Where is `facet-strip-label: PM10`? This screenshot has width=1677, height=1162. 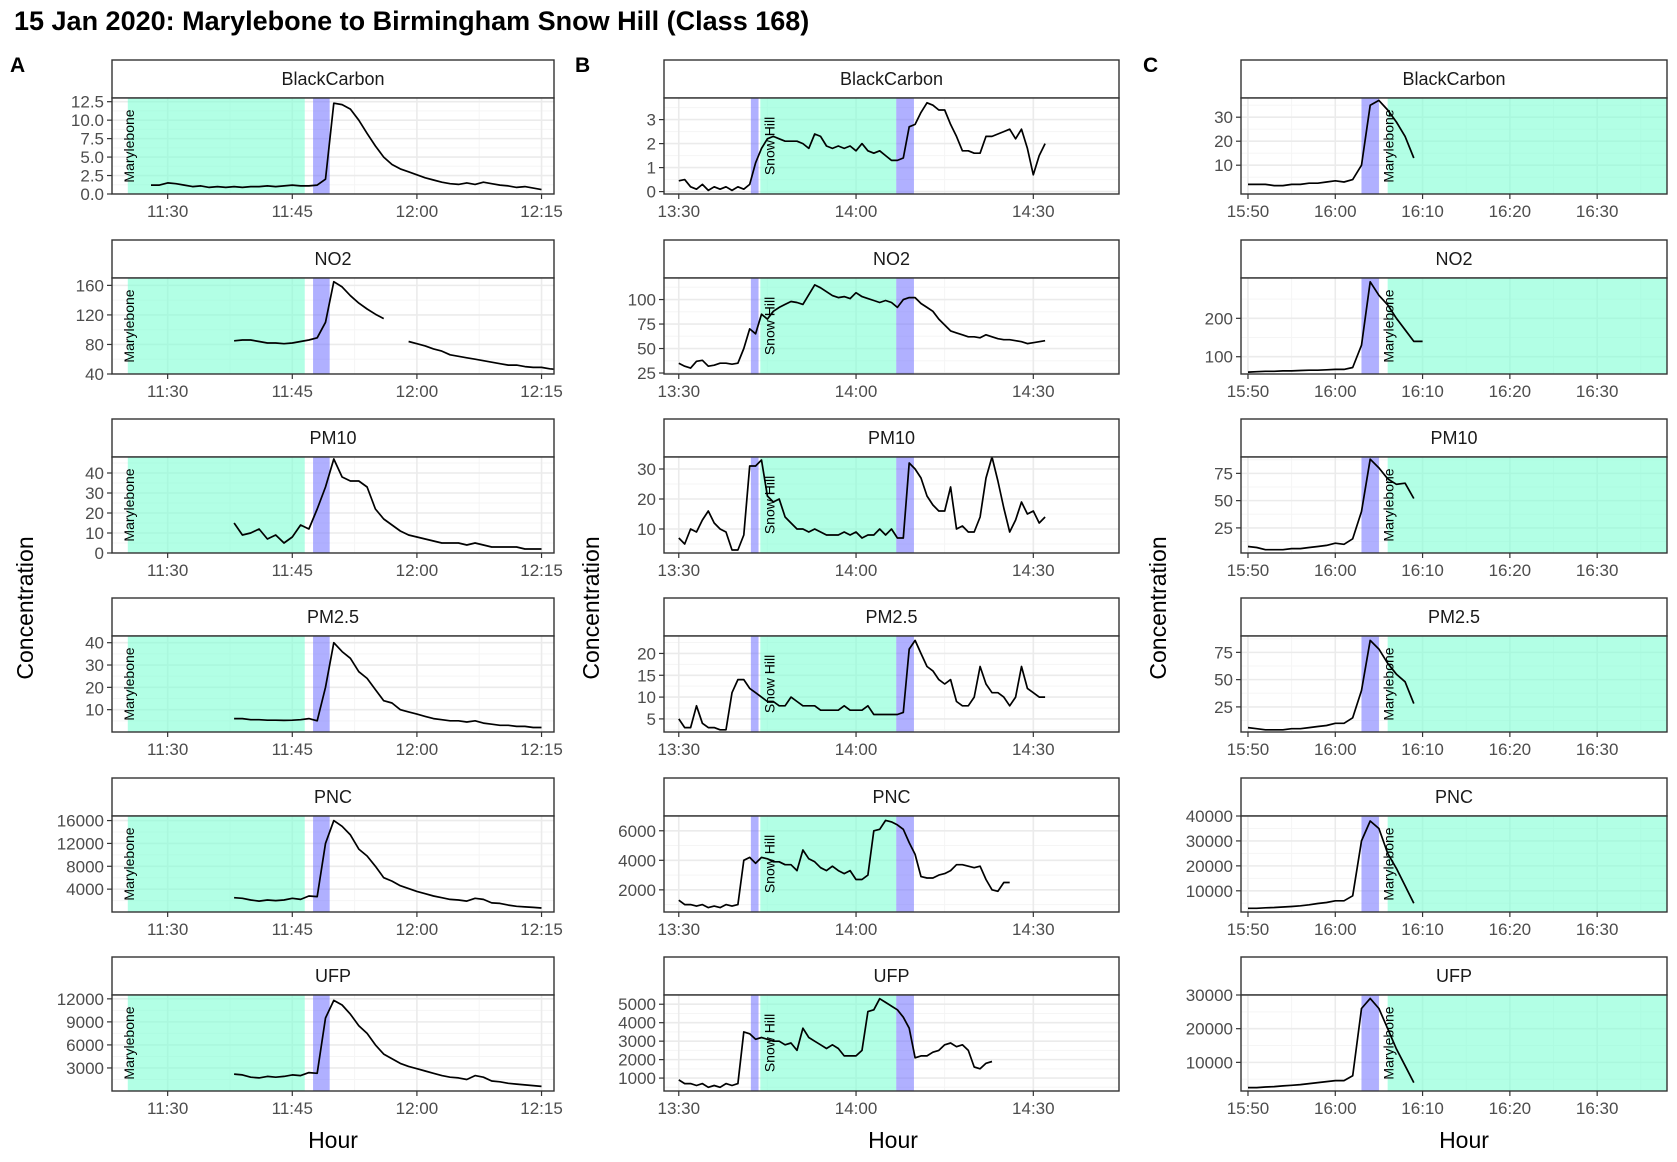
facet-strip-label: PM10 is located at coordinates (891, 438).